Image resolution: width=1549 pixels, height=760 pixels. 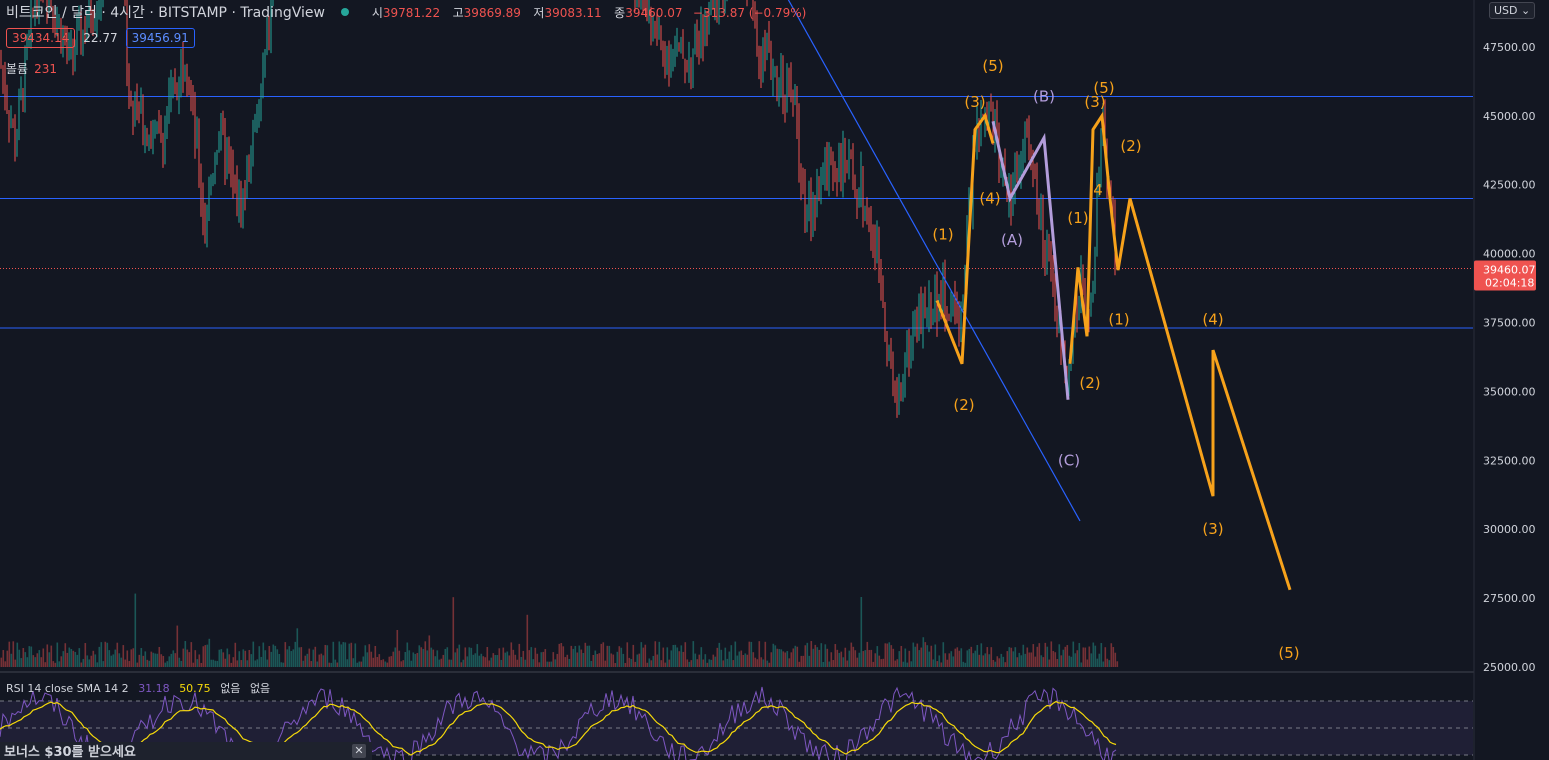 I want to click on symbol-title: 비트코인 / 달러 · 4시간 · BITSTAMP · TradingView, so click(x=165, y=13).